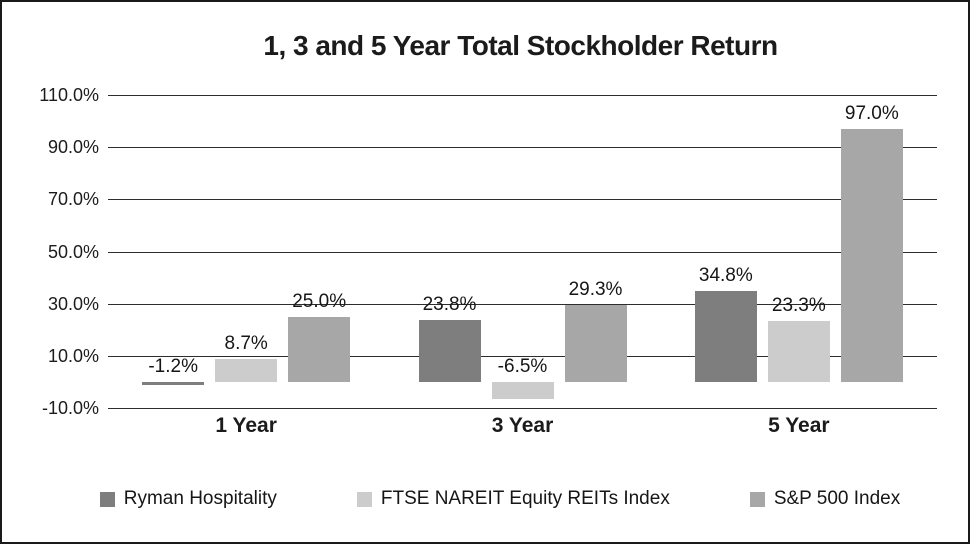  I want to click on legend-label: FTSE NAREIT Equity REITs Index, so click(525, 498).